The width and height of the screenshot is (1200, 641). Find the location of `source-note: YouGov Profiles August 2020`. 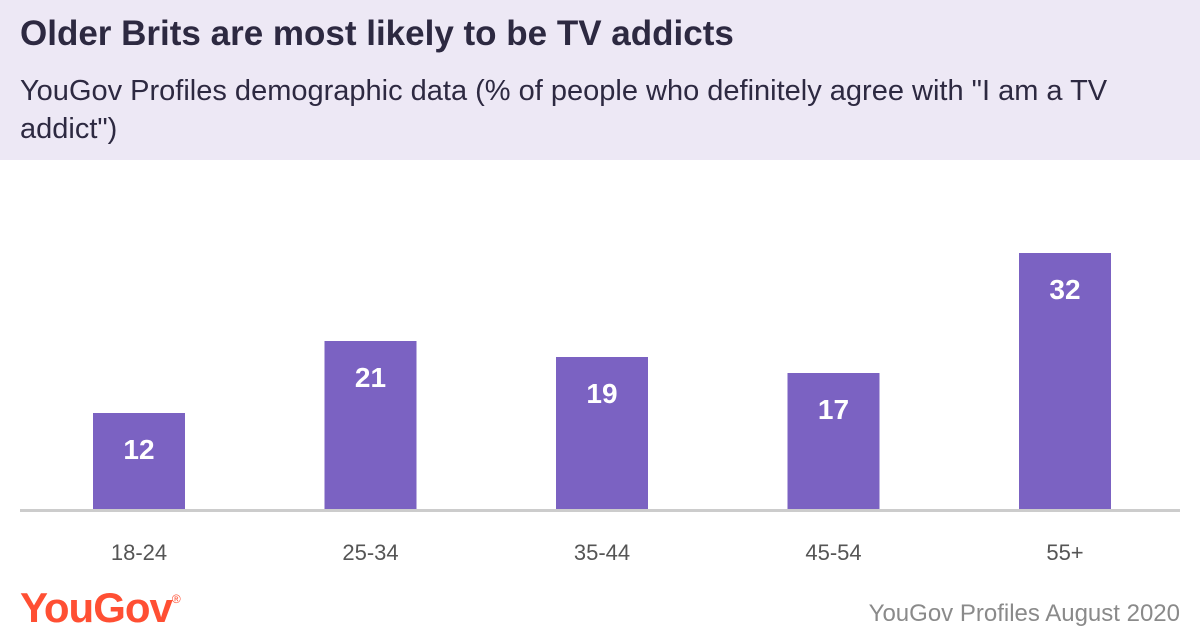

source-note: YouGov Profiles August 2020 is located at coordinates (1024, 613).